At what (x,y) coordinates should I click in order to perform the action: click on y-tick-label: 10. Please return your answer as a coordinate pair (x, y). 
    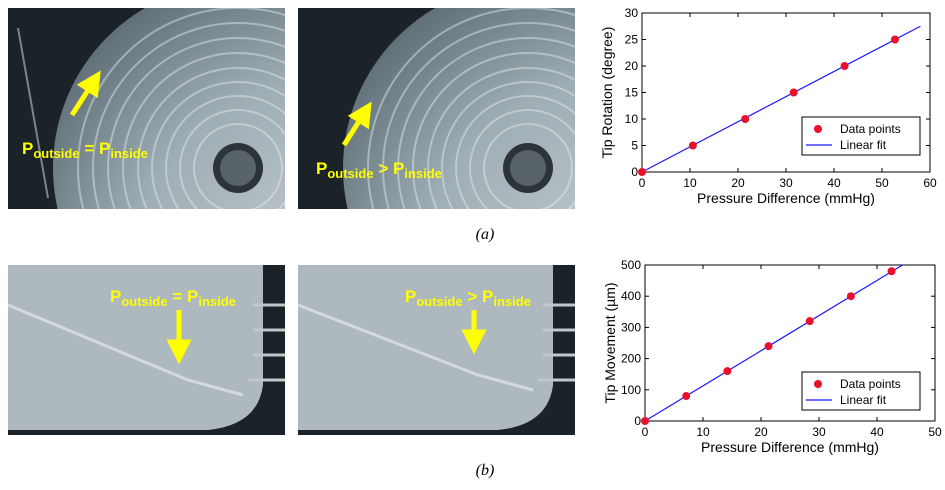
    Looking at the image, I should click on (632, 119).